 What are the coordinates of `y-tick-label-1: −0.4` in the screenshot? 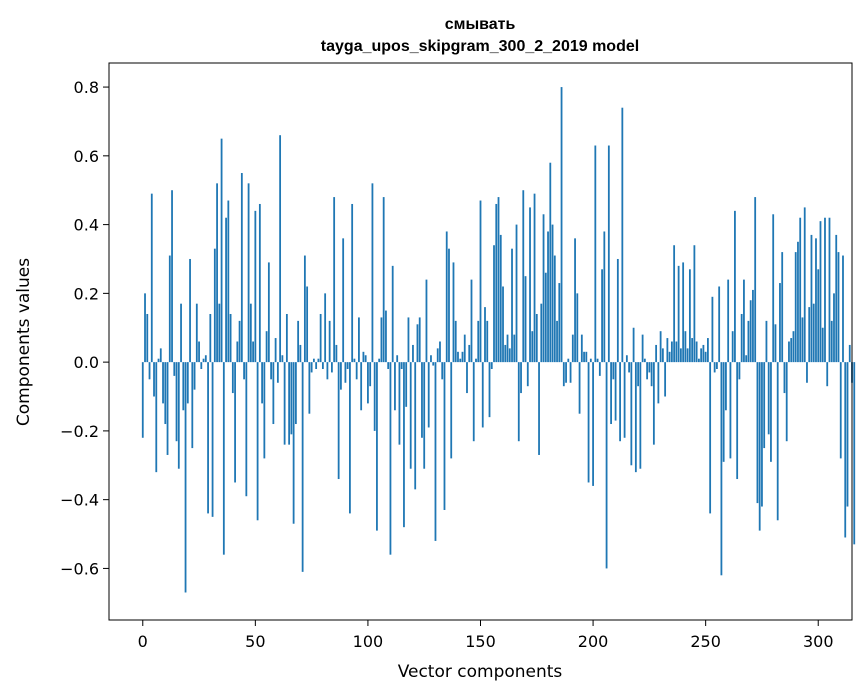 It's located at (79, 500).